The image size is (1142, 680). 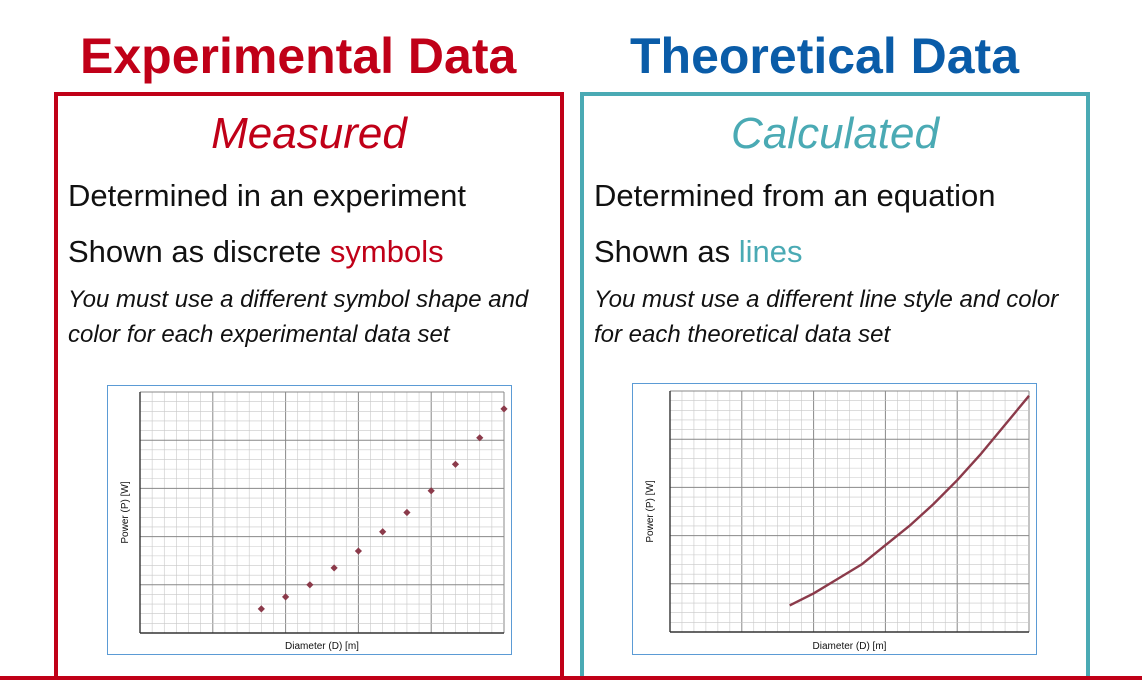 What do you see at coordinates (909, 501) in the screenshot?
I see `series-line` at bounding box center [909, 501].